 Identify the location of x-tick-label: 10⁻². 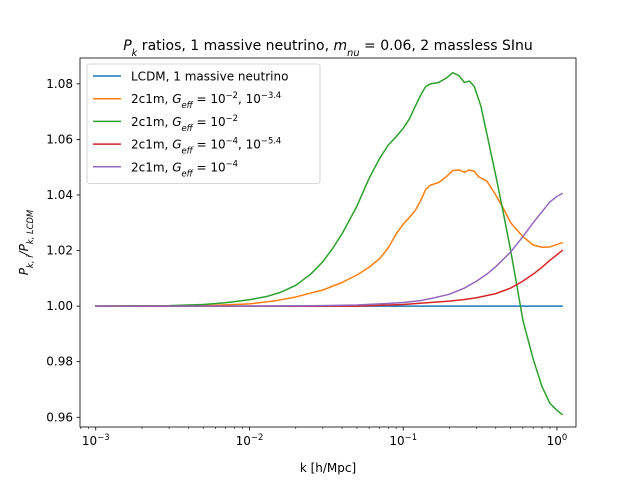
(250, 440).